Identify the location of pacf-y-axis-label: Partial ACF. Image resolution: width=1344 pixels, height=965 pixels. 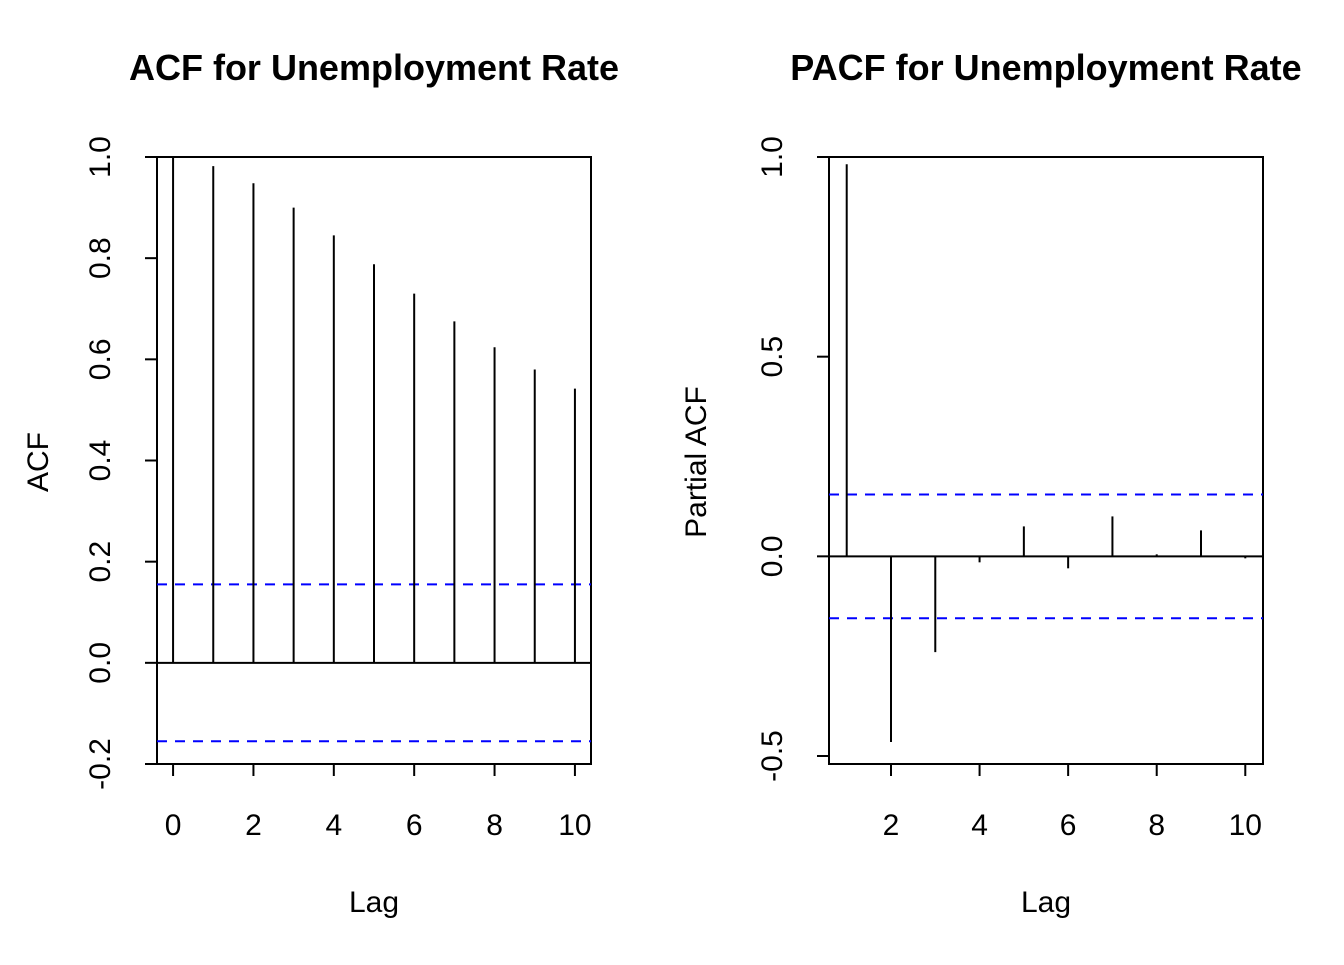
(696, 462).